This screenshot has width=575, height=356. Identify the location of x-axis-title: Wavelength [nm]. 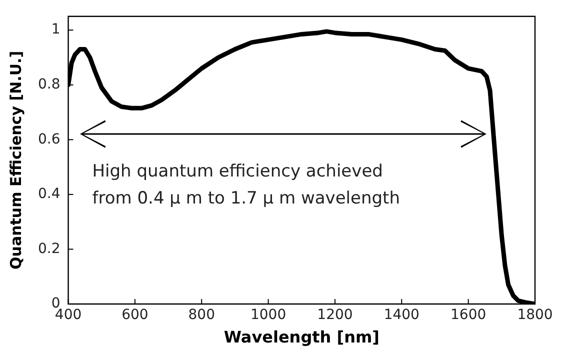
(302, 337).